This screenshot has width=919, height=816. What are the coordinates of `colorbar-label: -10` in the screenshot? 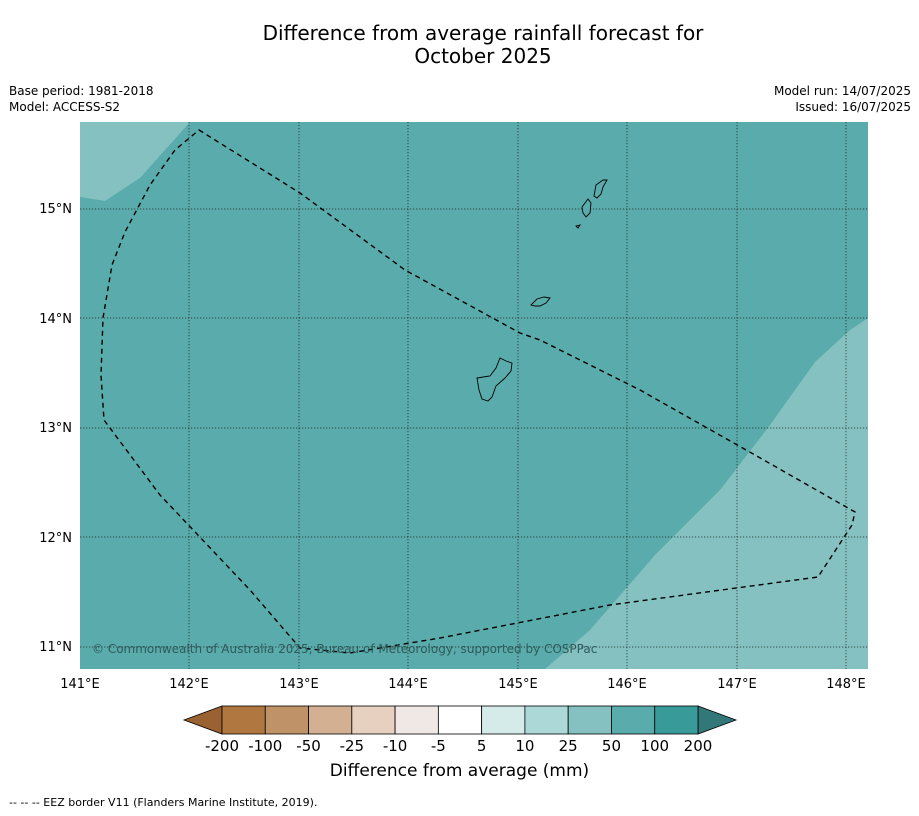 It's located at (395, 746).